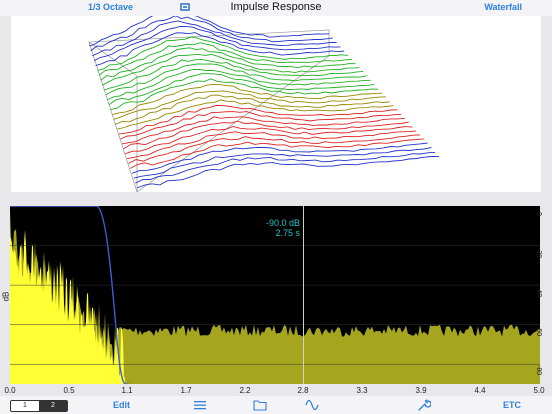 Image resolution: width=552 pixels, height=414 pixels. Describe the element at coordinates (420, 390) in the screenshot. I see `x-tick: 3.9` at that location.